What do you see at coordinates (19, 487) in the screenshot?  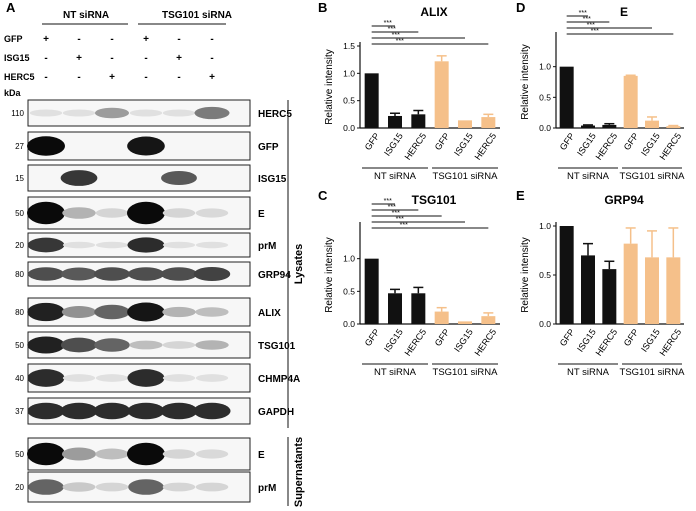 I see `kda-marker: 20` at bounding box center [19, 487].